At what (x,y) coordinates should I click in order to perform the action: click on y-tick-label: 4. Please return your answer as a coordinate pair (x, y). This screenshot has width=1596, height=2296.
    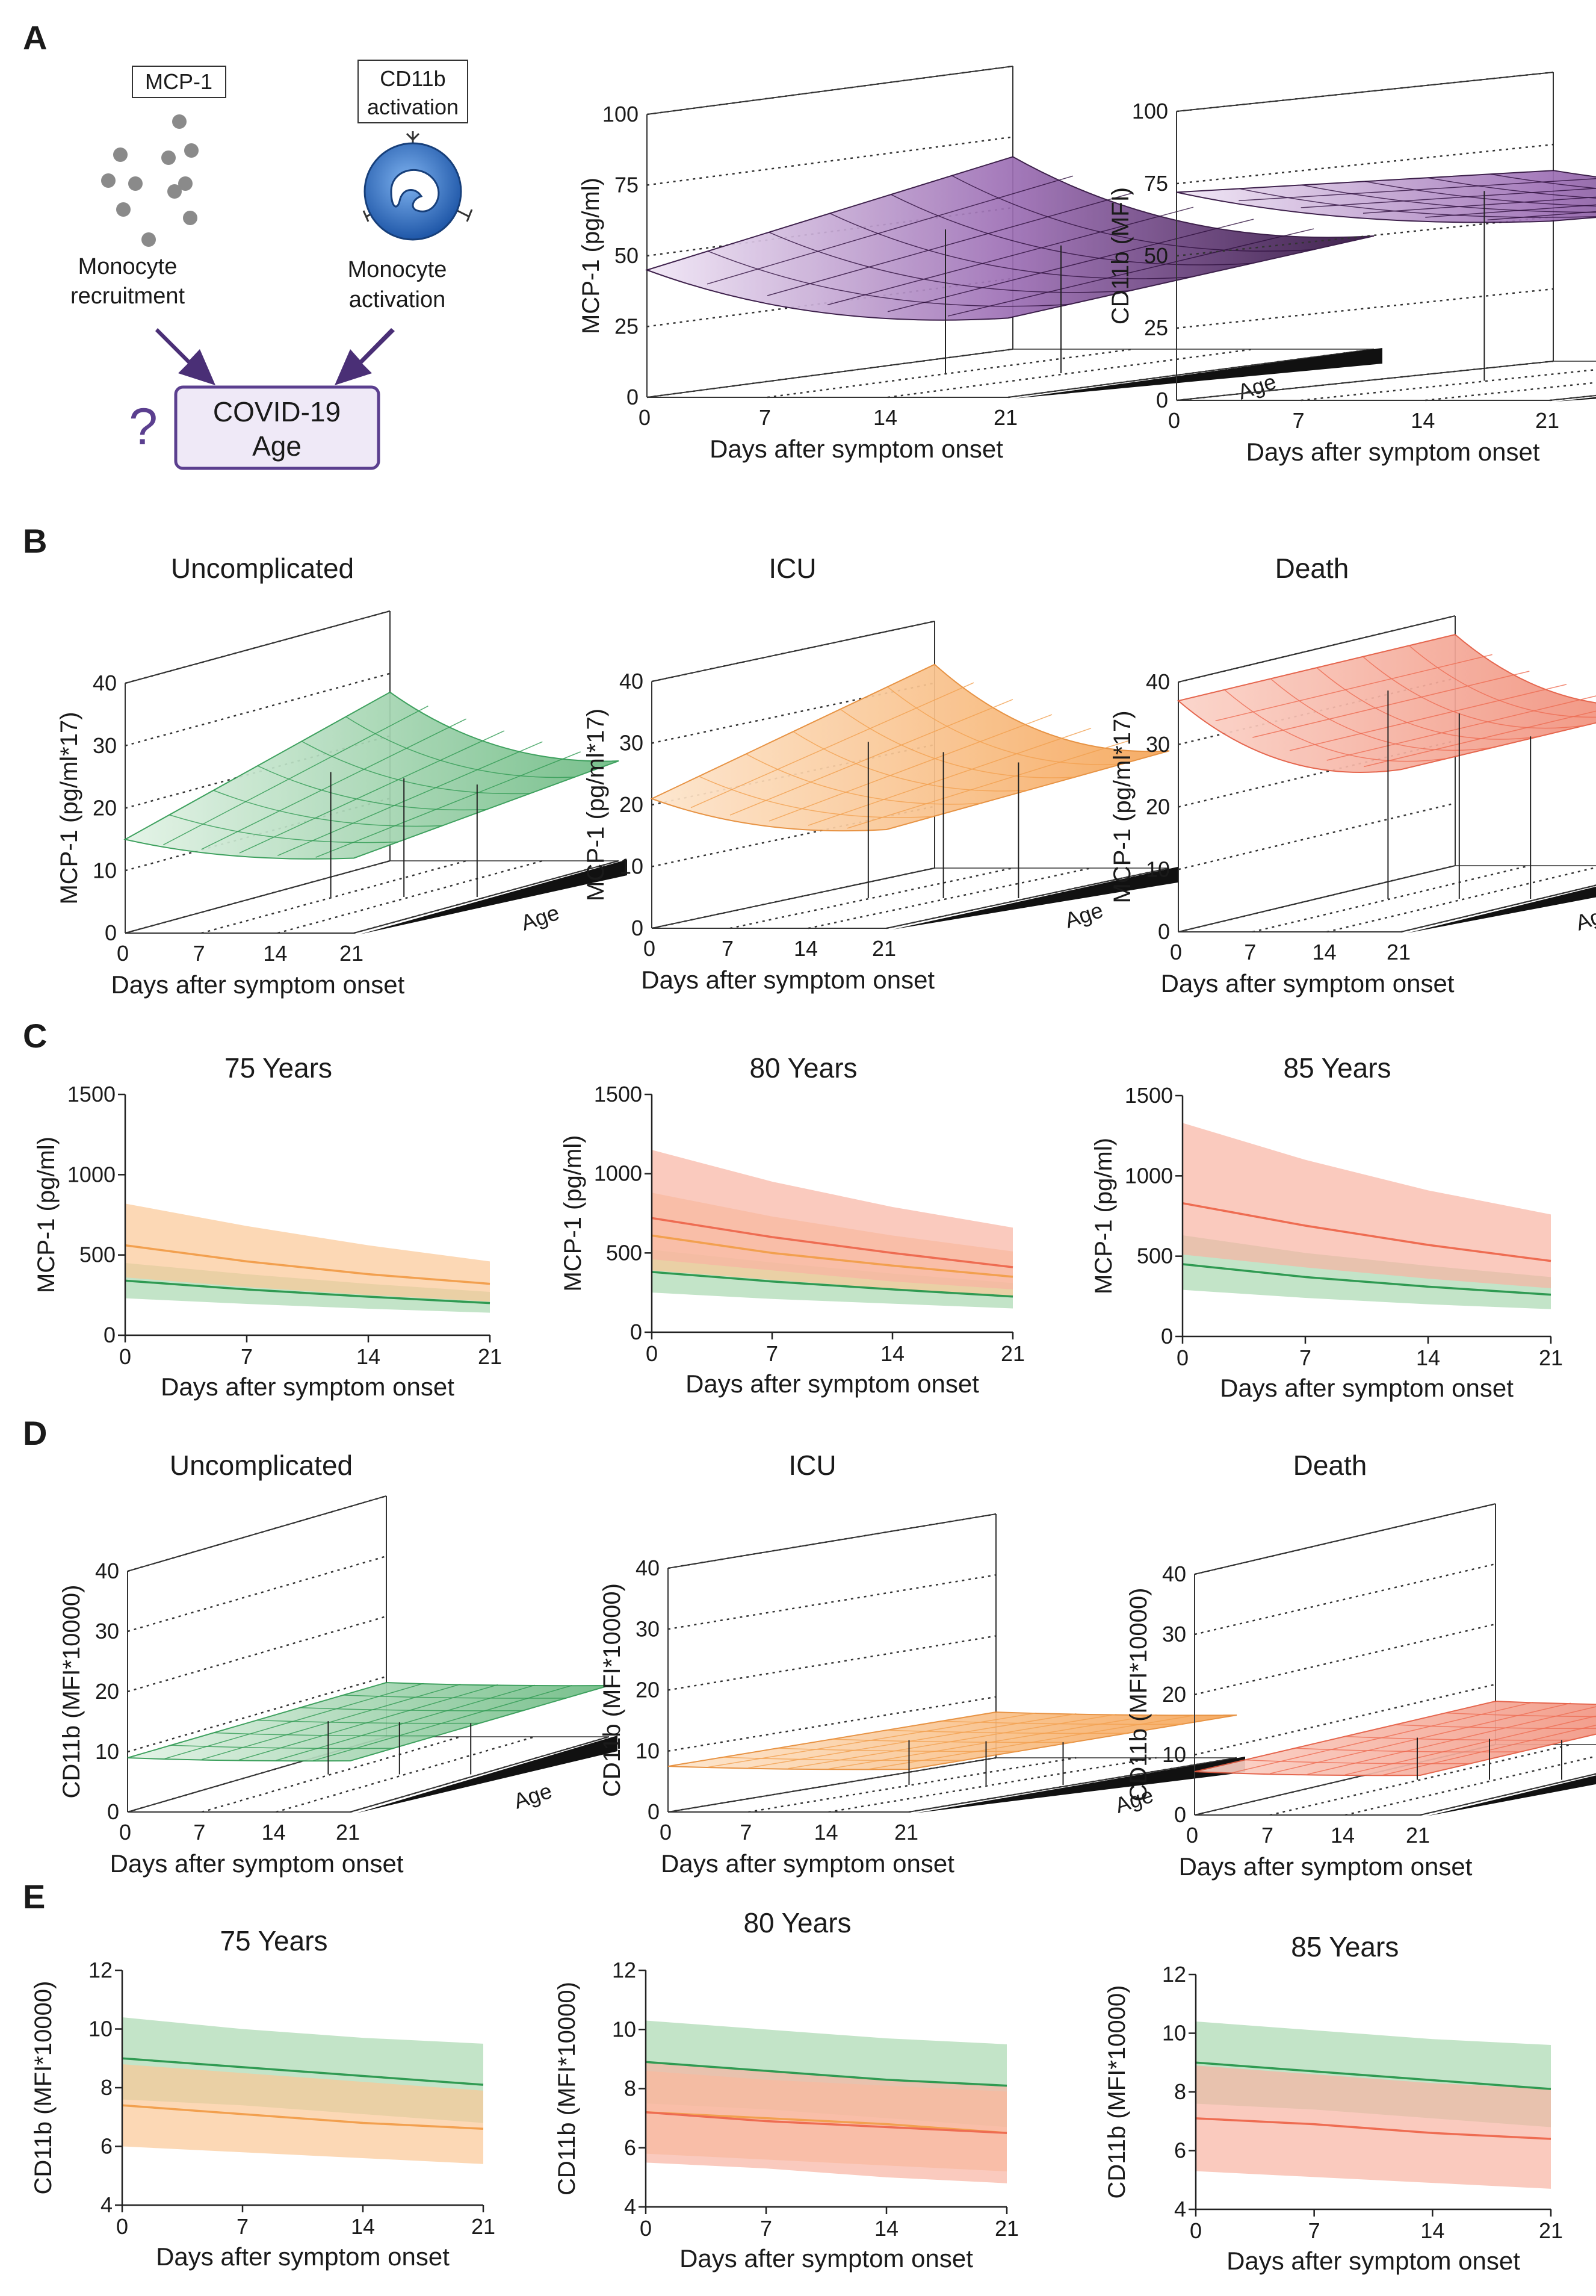
    Looking at the image, I should click on (630, 2206).